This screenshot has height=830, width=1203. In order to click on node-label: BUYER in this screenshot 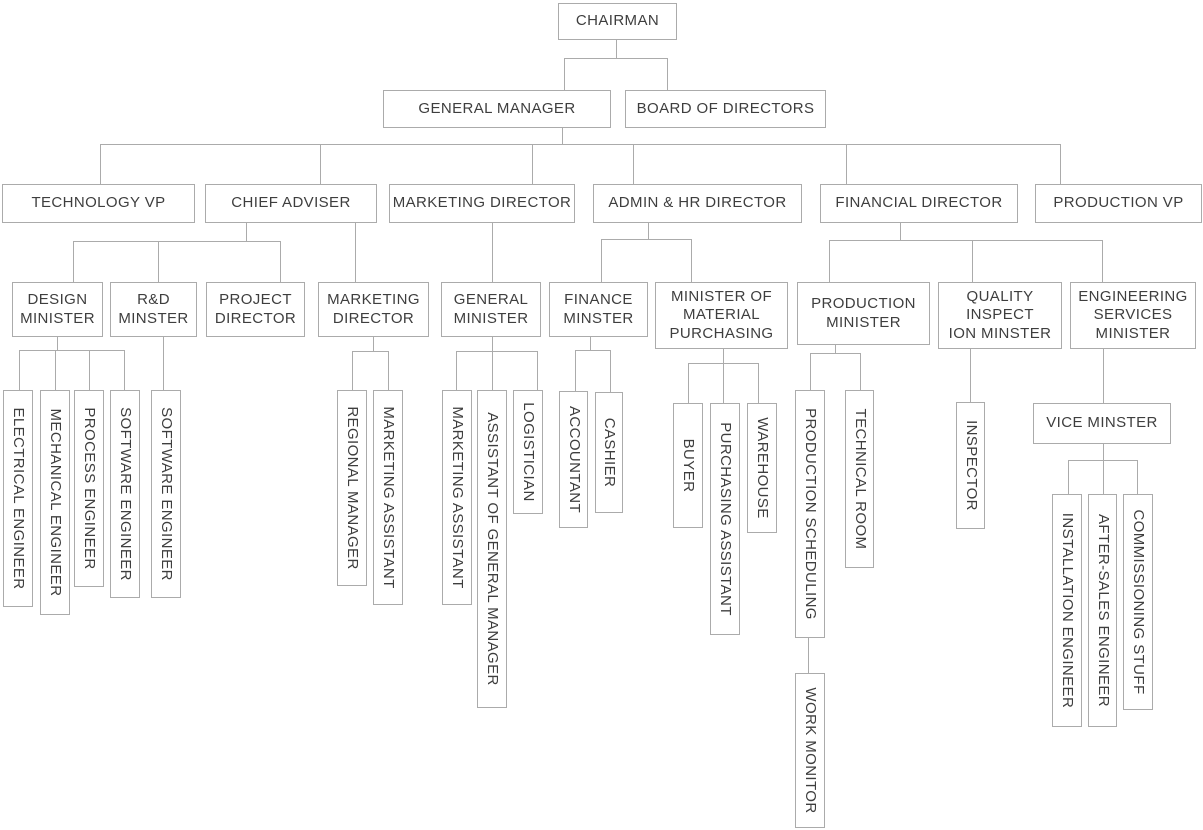, I will do `click(689, 465)`.